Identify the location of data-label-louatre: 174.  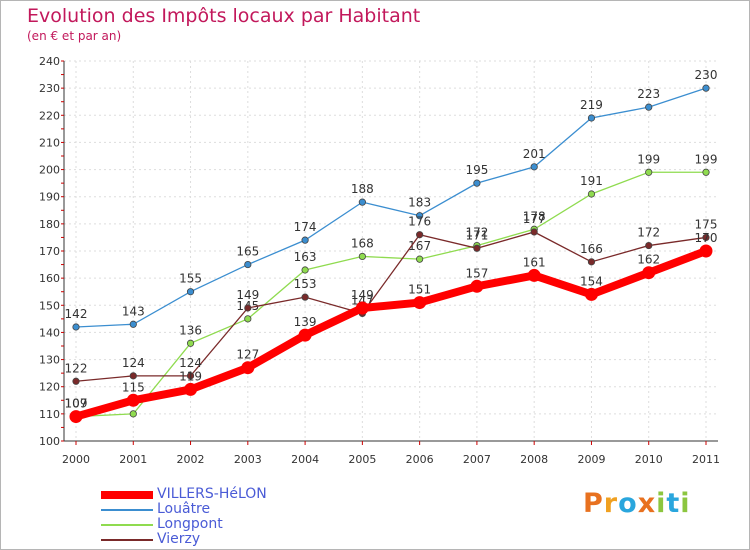
(305, 227).